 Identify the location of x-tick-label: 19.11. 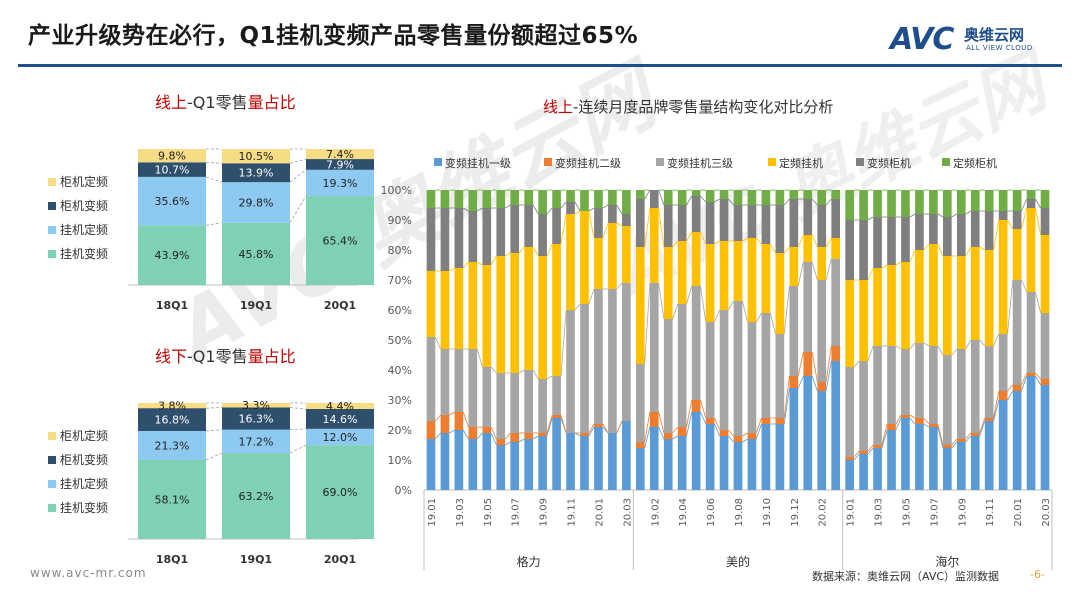
(572, 512).